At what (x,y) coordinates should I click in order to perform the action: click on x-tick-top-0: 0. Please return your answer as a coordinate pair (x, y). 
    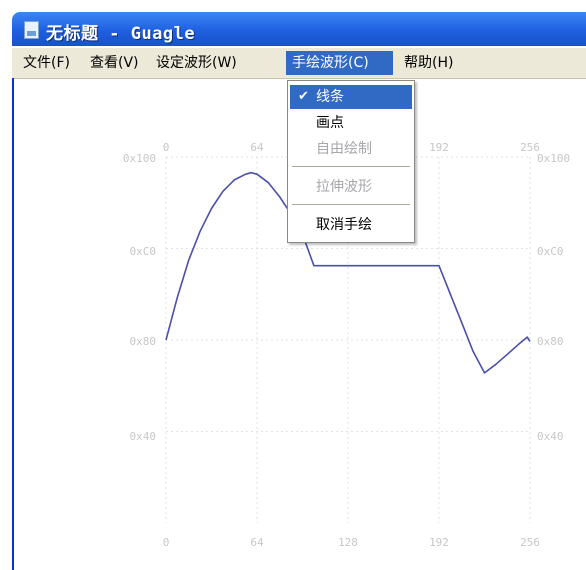
    Looking at the image, I should click on (166, 147).